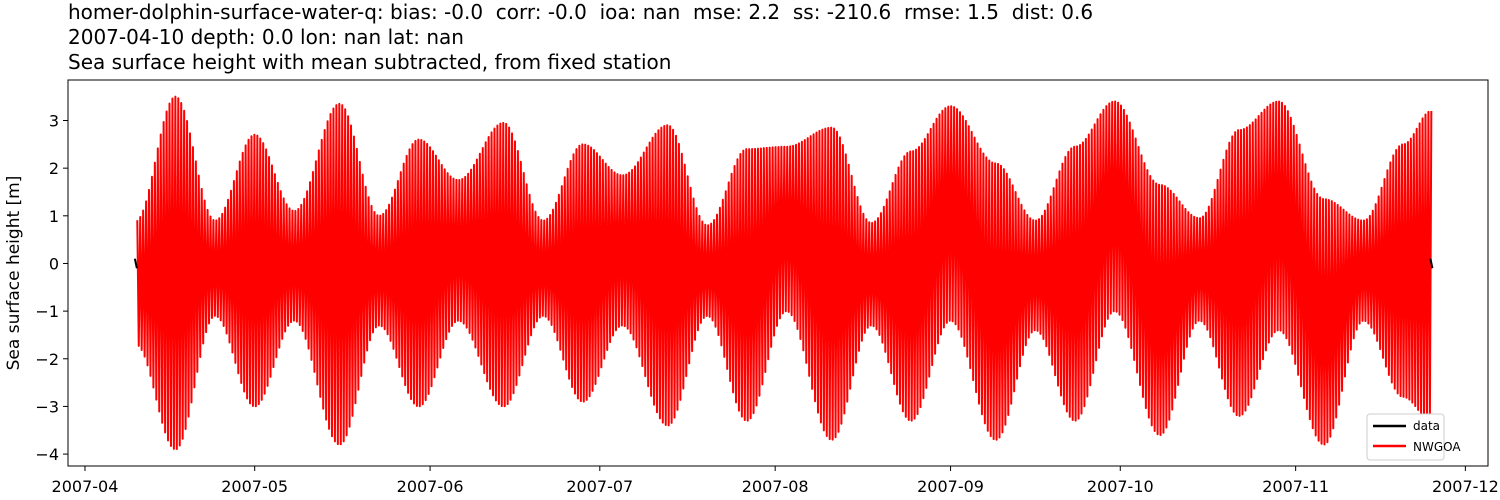  I want to click on legend-label-data: data, so click(1426, 426).